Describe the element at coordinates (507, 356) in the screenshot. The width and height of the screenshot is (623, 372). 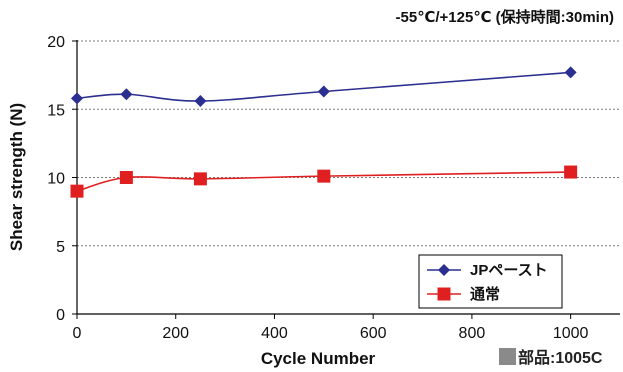
I see `part-label-marker` at that location.